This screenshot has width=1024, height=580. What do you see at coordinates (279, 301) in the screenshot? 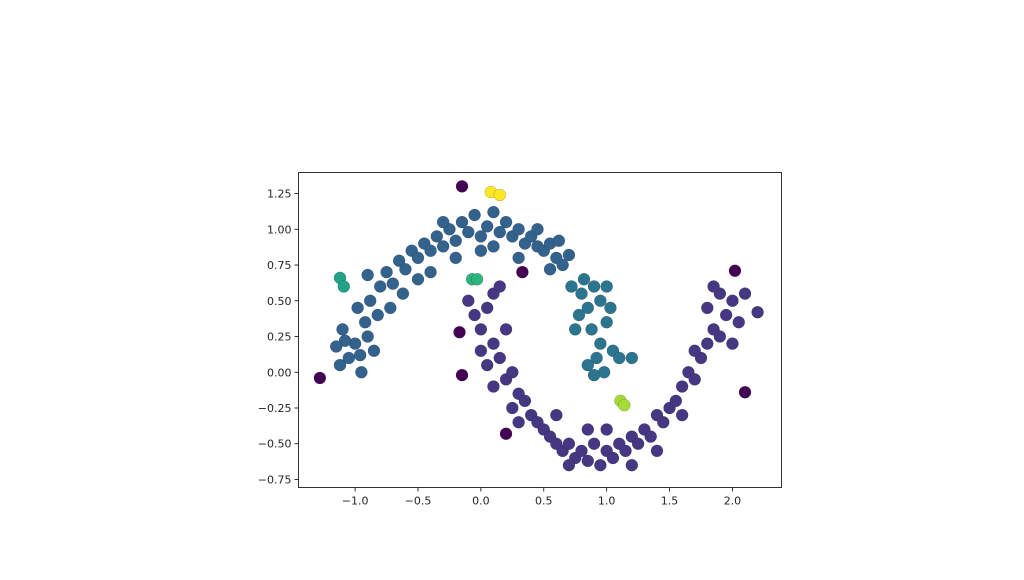
I see `y-tick-label: 0.50` at bounding box center [279, 301].